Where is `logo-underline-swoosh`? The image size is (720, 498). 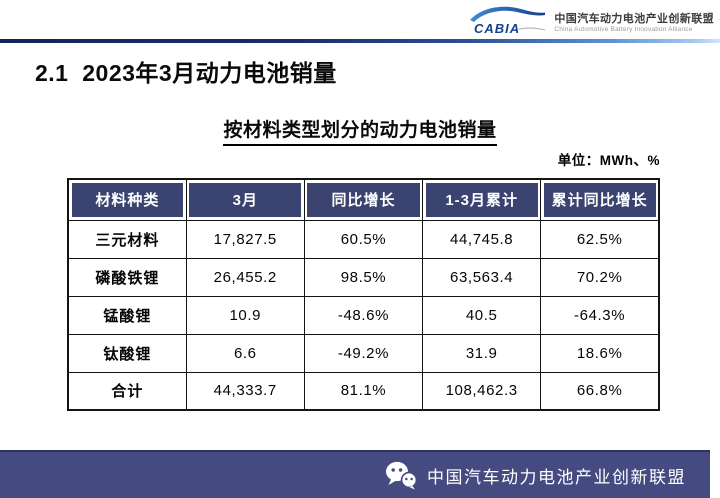
logo-underline-swoosh is located at coordinates (532, 29).